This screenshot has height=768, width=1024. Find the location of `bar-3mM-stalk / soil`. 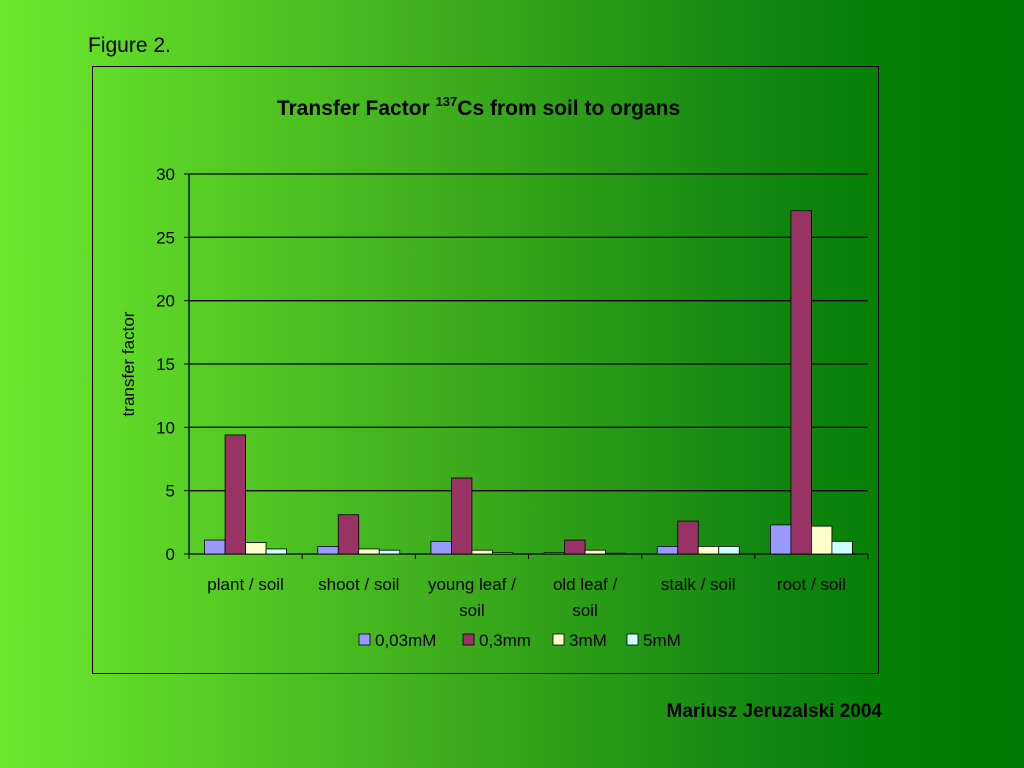

bar-3mM-stalk / soil is located at coordinates (708, 550).